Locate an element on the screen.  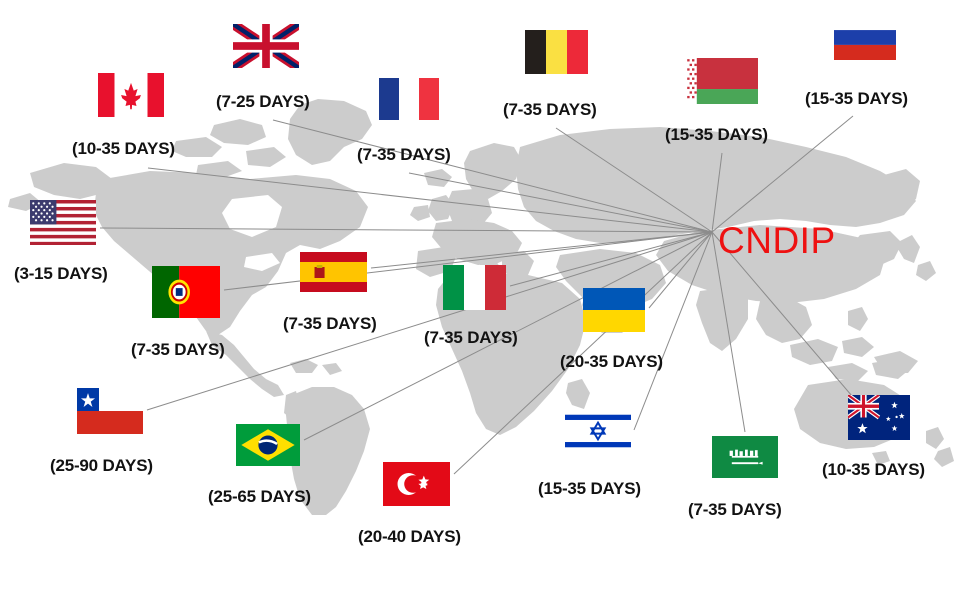
flag-uk is located at coordinates (266, 46).